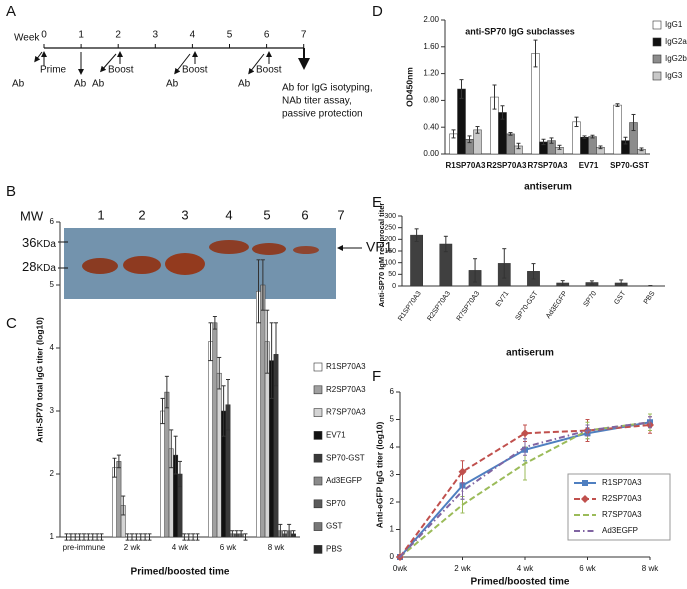 This screenshot has width=687, height=589. Describe the element at coordinates (520, 582) in the screenshot. I see `x-axis-label: Primed/boosted time` at that location.